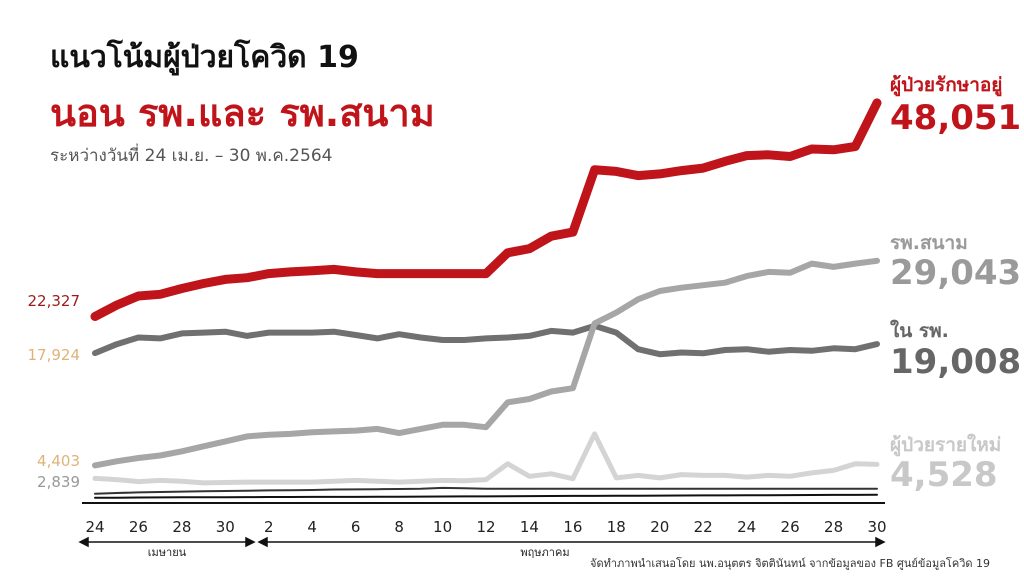 This screenshot has width=1024, height=576. Describe the element at coordinates (242, 113) in the screenshot. I see `chart-subtitle: นอน รพ.และ รพ.สนาม` at that location.